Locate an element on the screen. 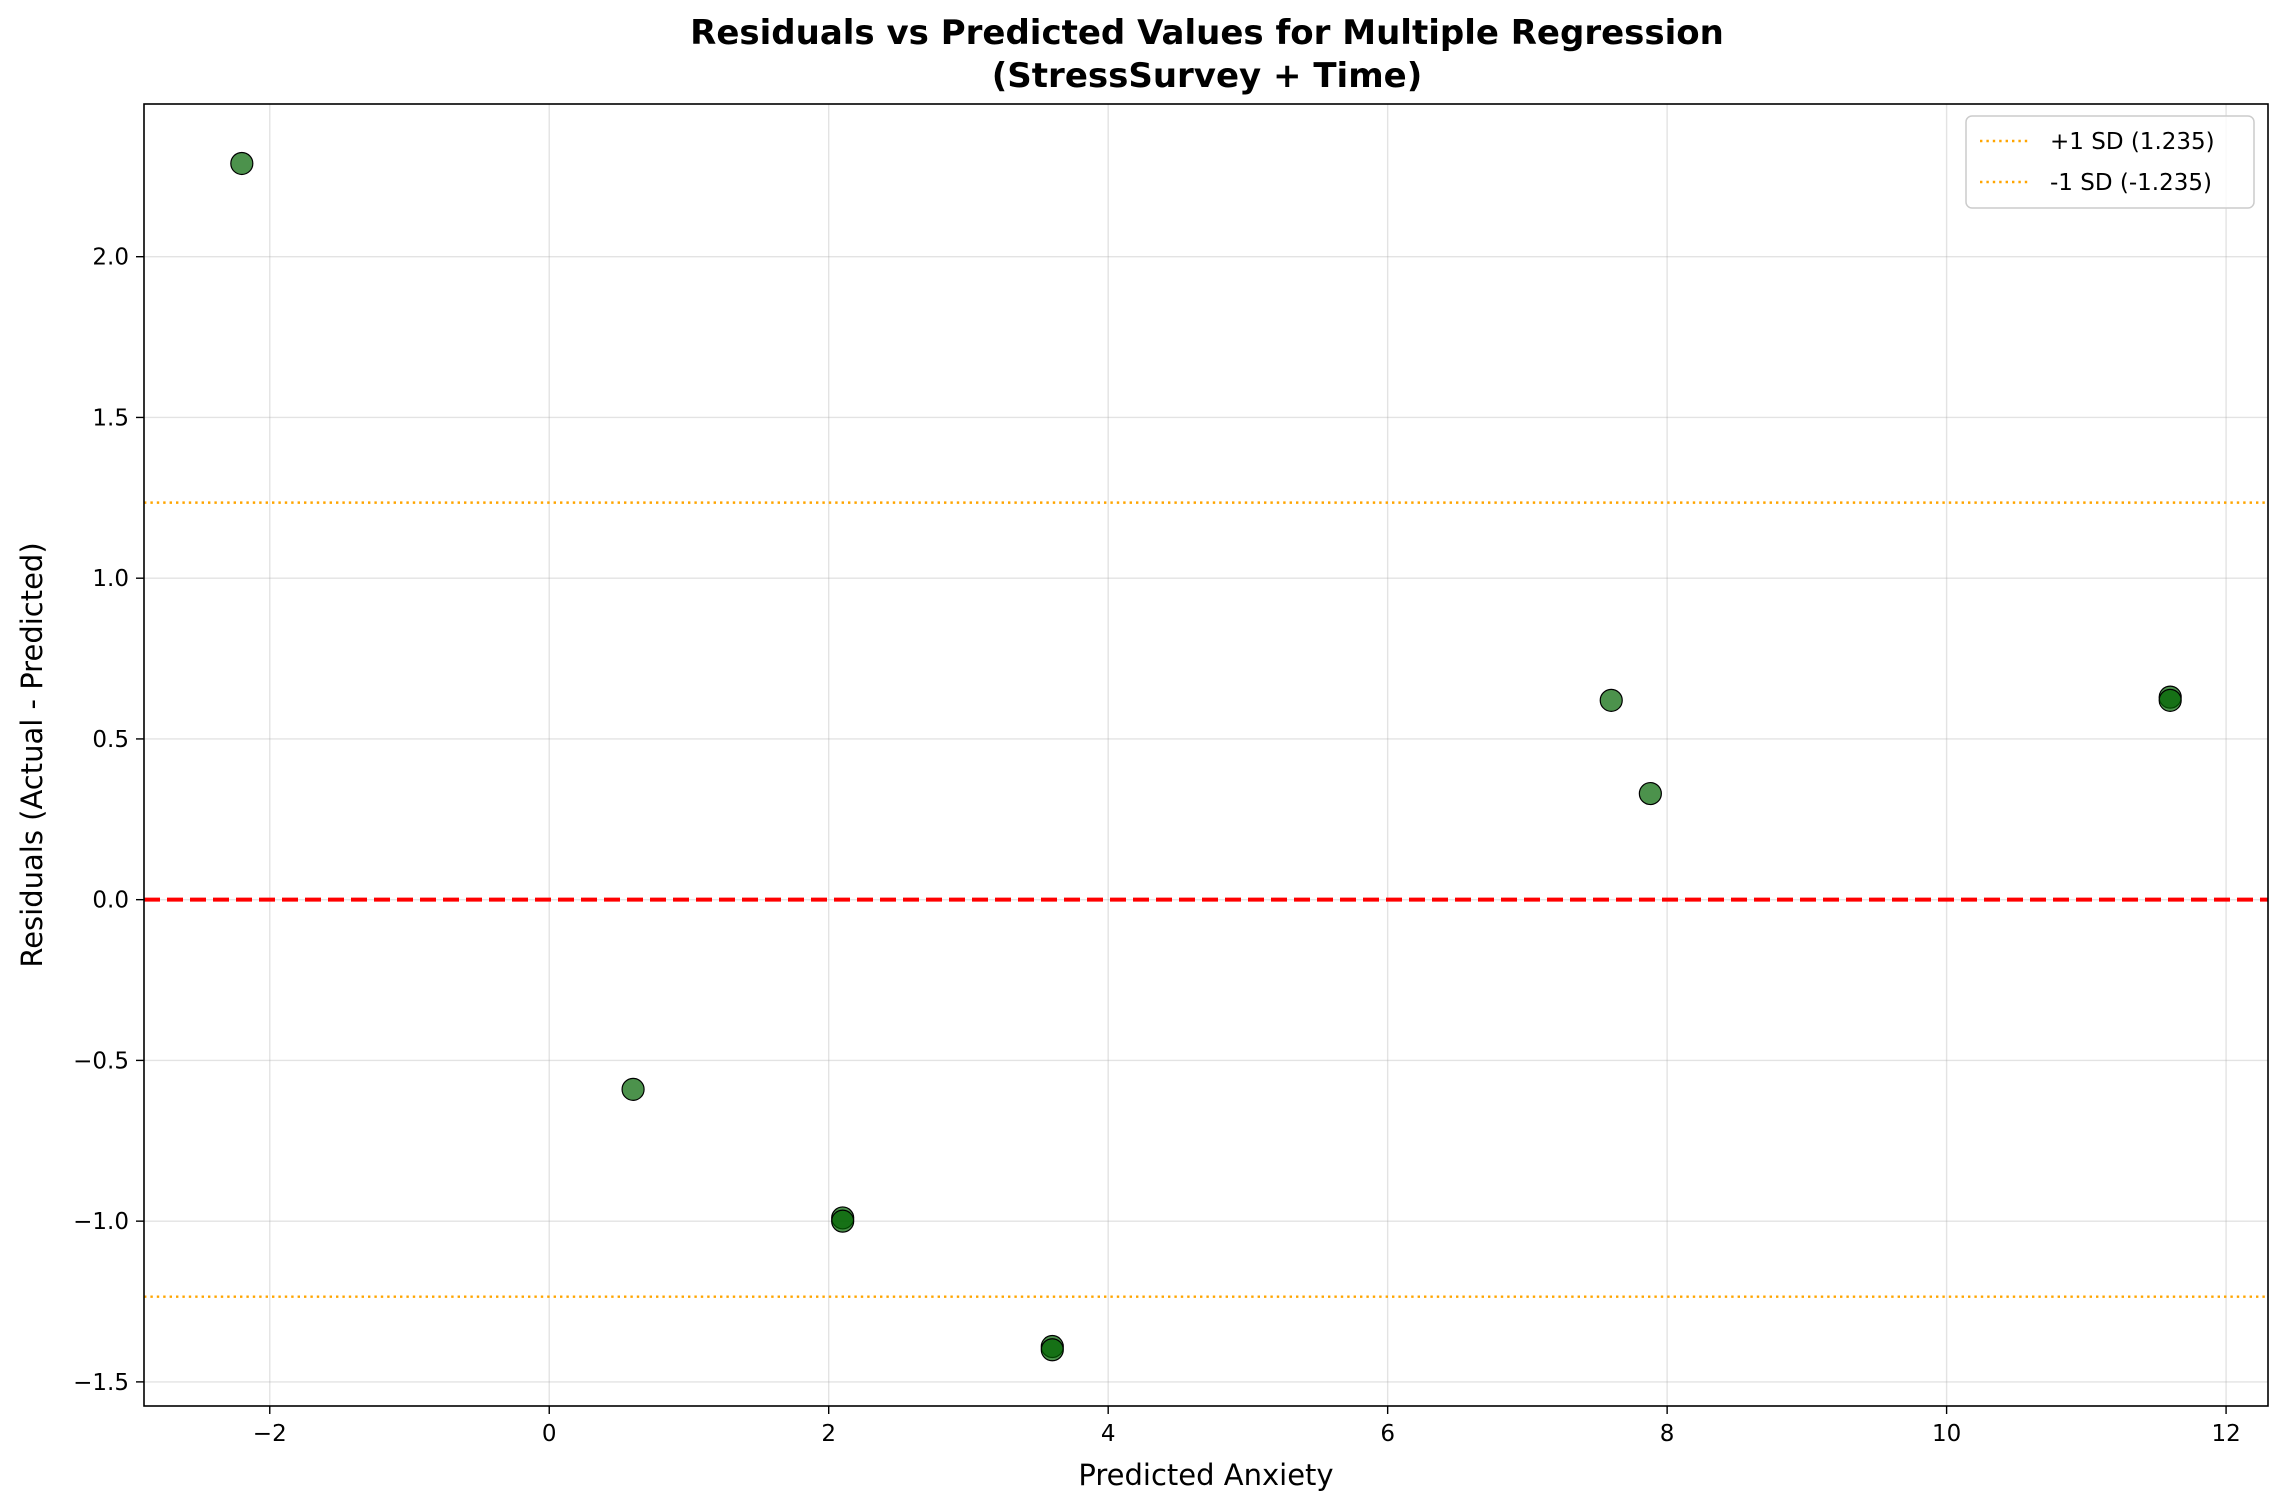 This screenshot has width=2285, height=1511. x-tick-label: 8 is located at coordinates (1667, 1434).